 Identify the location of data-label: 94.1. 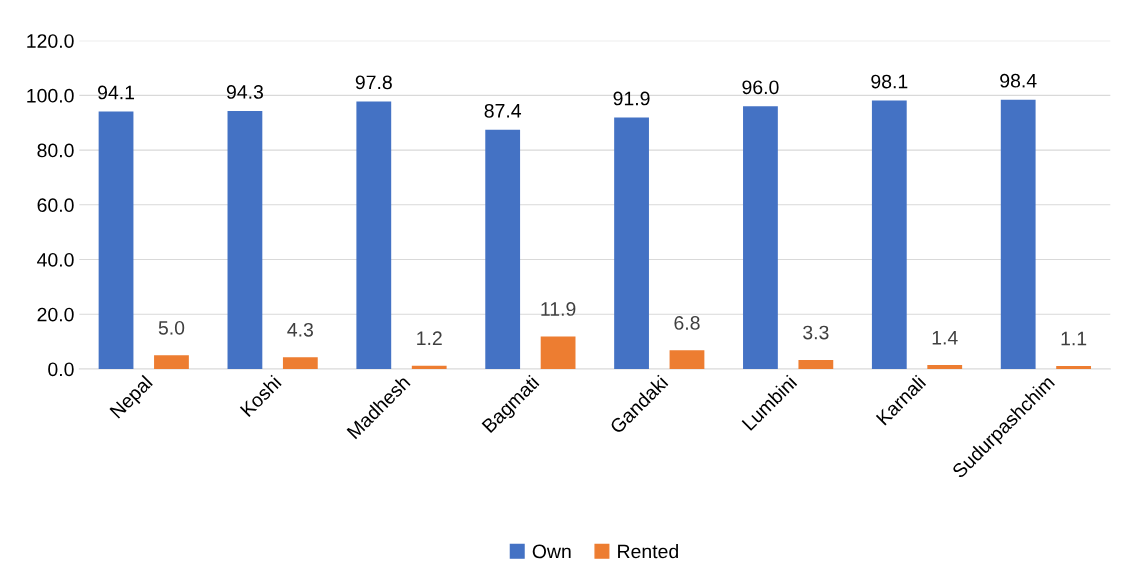
(116, 92).